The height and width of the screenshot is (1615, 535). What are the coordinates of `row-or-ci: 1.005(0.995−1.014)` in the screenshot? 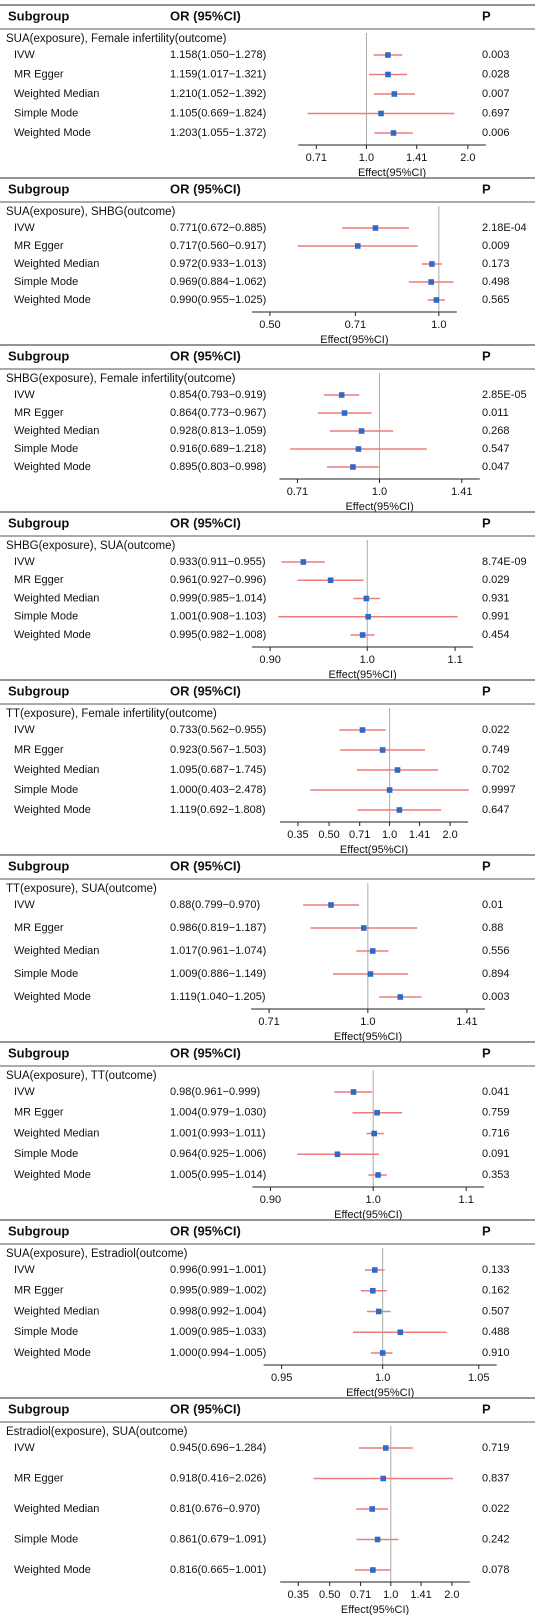 It's located at (218, 1175).